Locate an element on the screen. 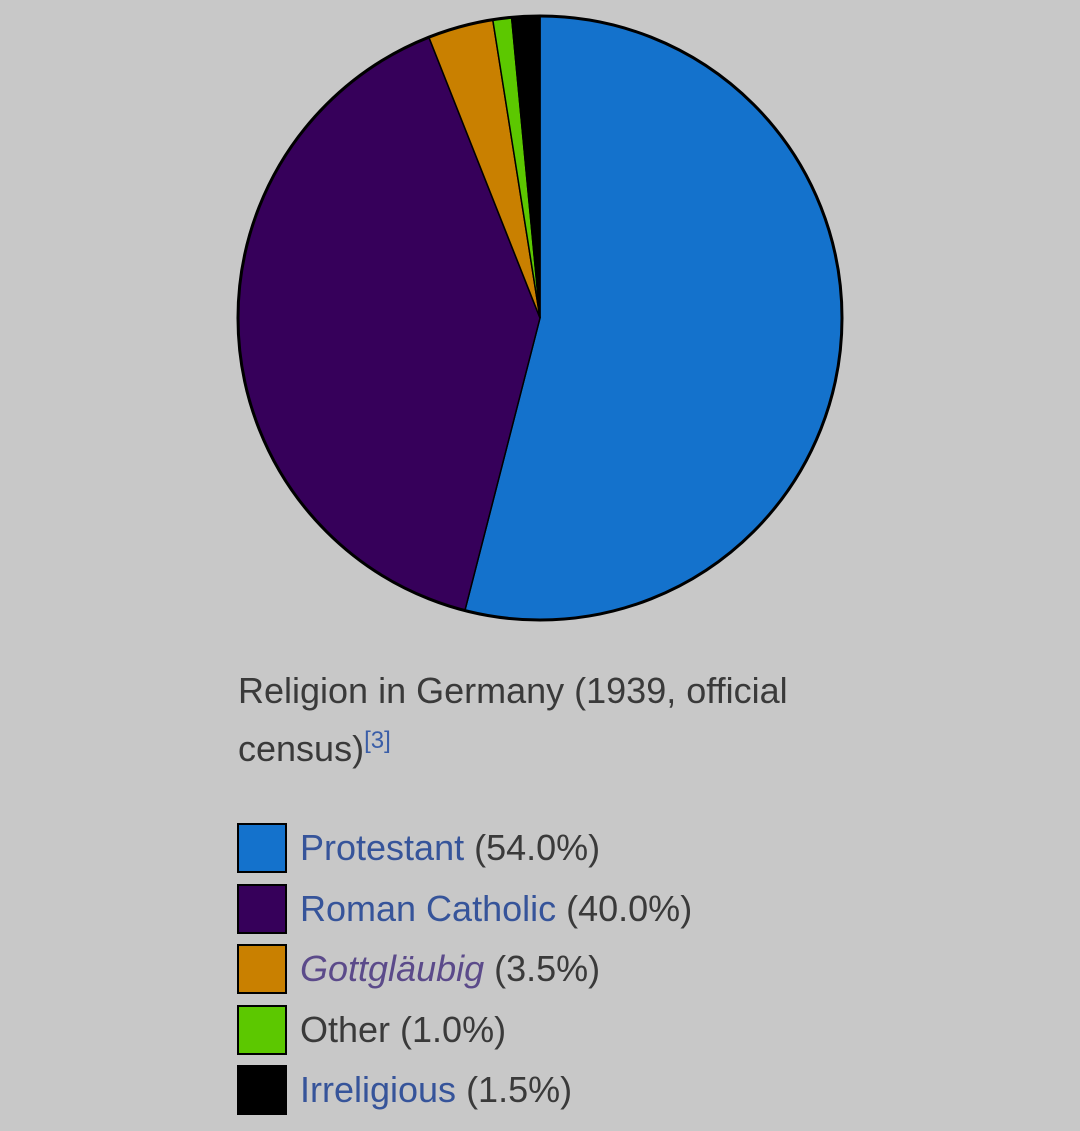  legend-label-irreligious-link: Irreligious is located at coordinates (378, 1090).